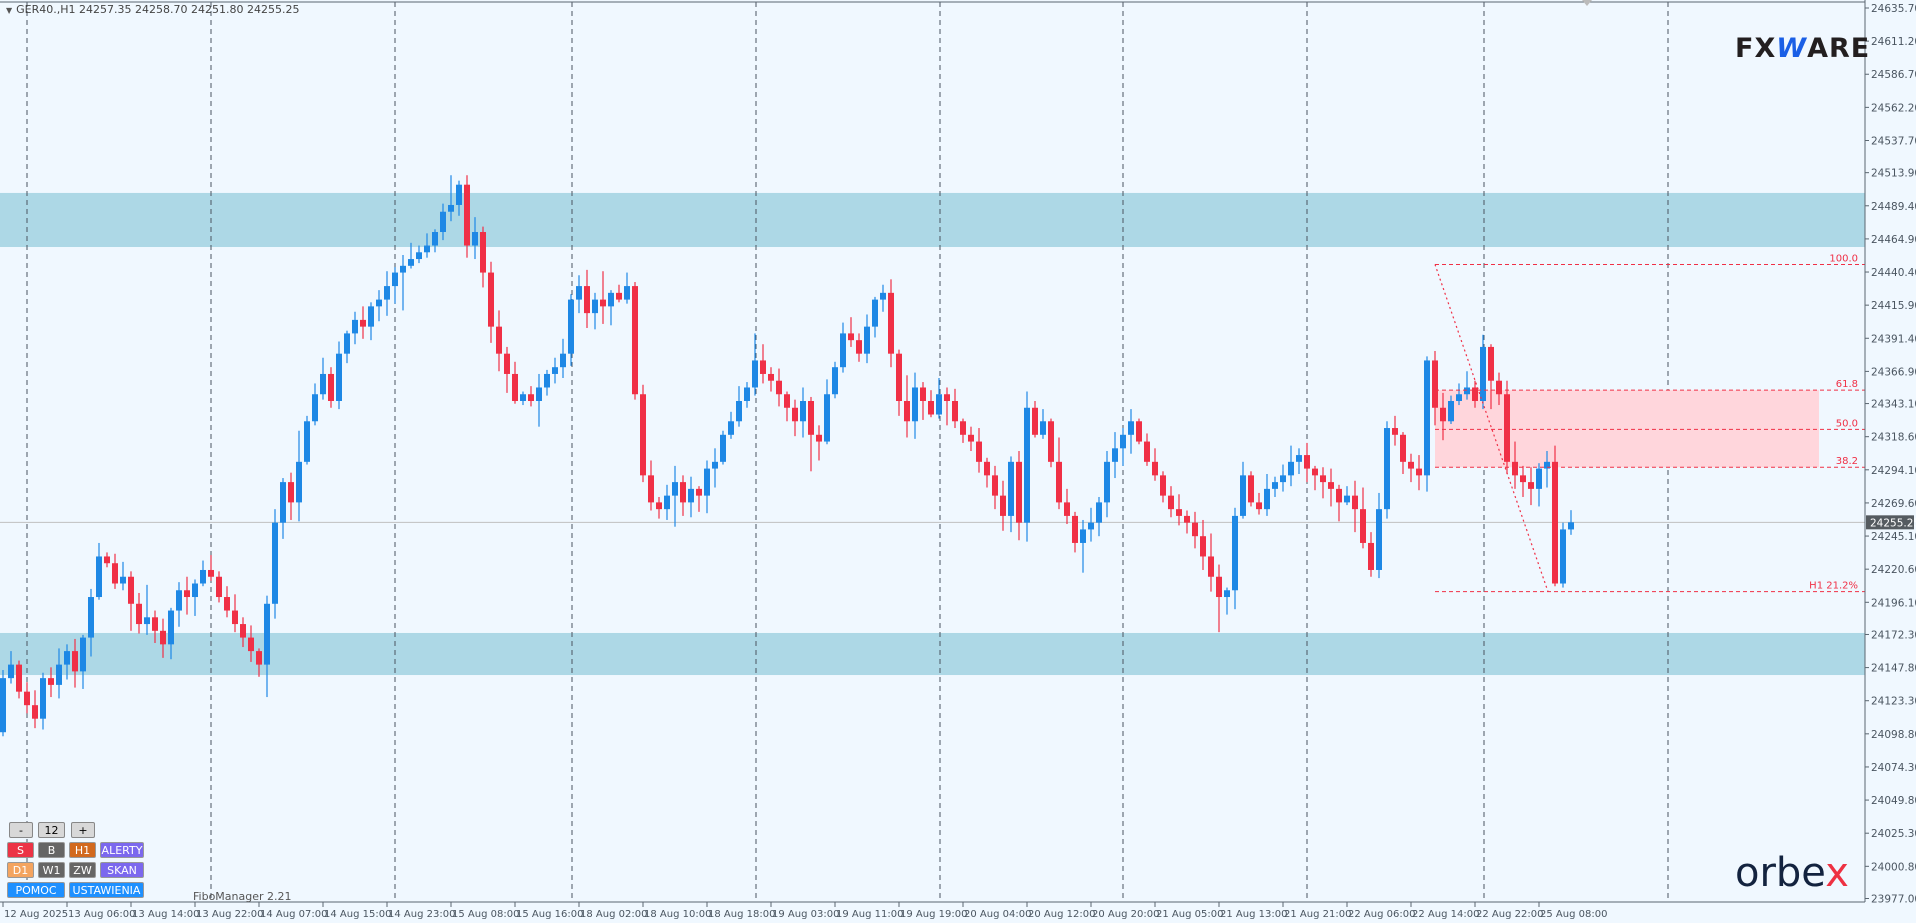 Image resolution: width=1916 pixels, height=923 pixels. What do you see at coordinates (36, 890) in the screenshot?
I see `pomoc-button: POMOC` at bounding box center [36, 890].